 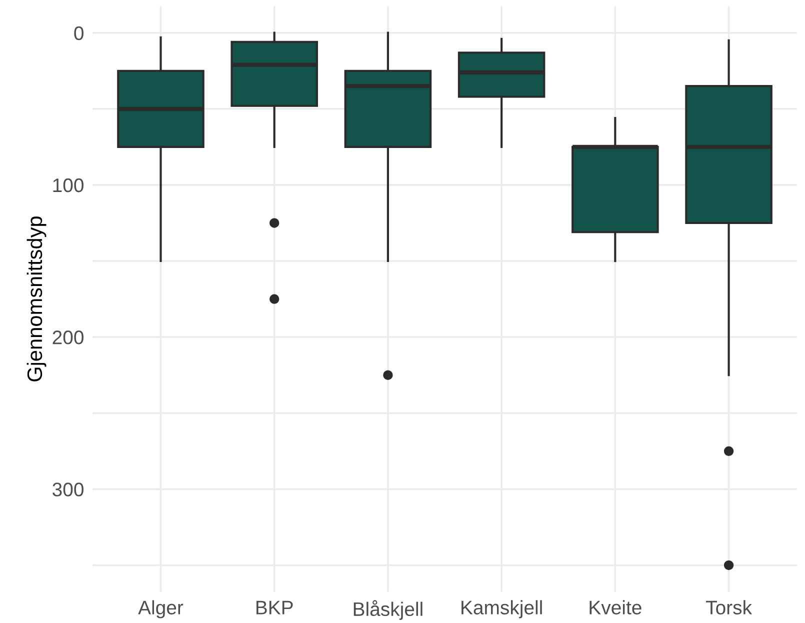 I want to click on x-tick-label: Torsk, so click(x=729, y=607).